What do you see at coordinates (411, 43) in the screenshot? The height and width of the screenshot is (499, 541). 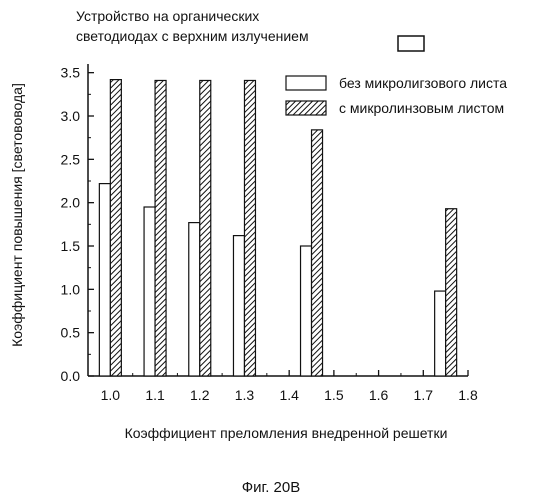 I see `title-legend-box` at bounding box center [411, 43].